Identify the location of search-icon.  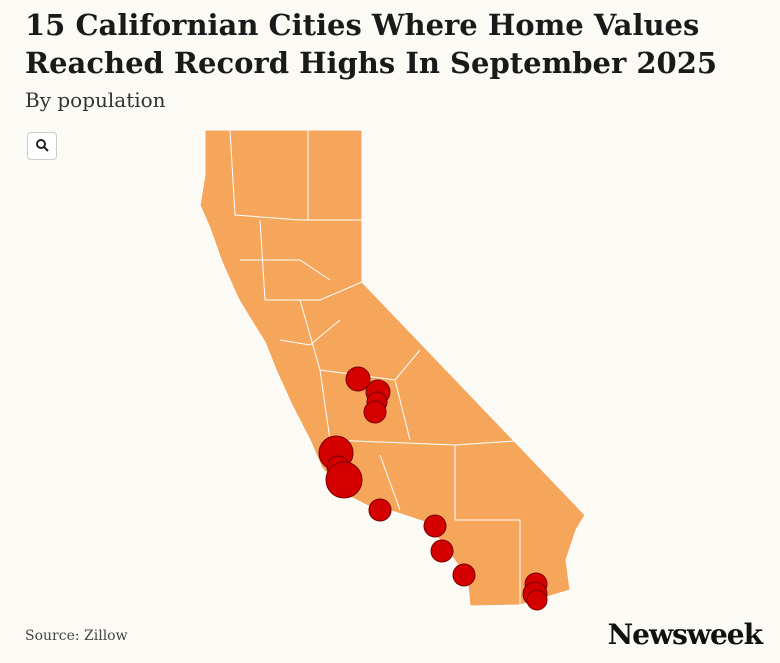
(42, 145).